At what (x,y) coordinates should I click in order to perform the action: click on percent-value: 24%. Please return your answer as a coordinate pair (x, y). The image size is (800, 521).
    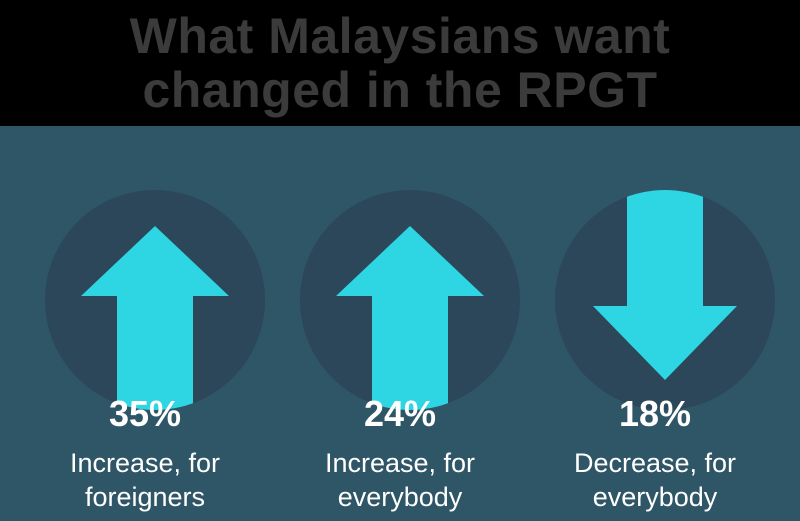
    Looking at the image, I should click on (400, 413).